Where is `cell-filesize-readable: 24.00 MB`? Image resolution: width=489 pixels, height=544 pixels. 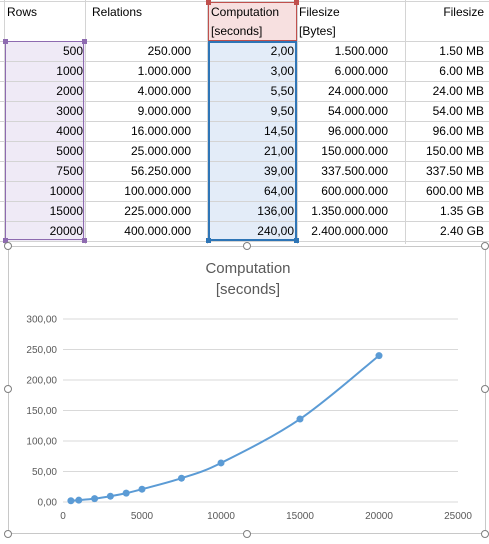 cell-filesize-readable: 24.00 MB is located at coordinates (458, 91).